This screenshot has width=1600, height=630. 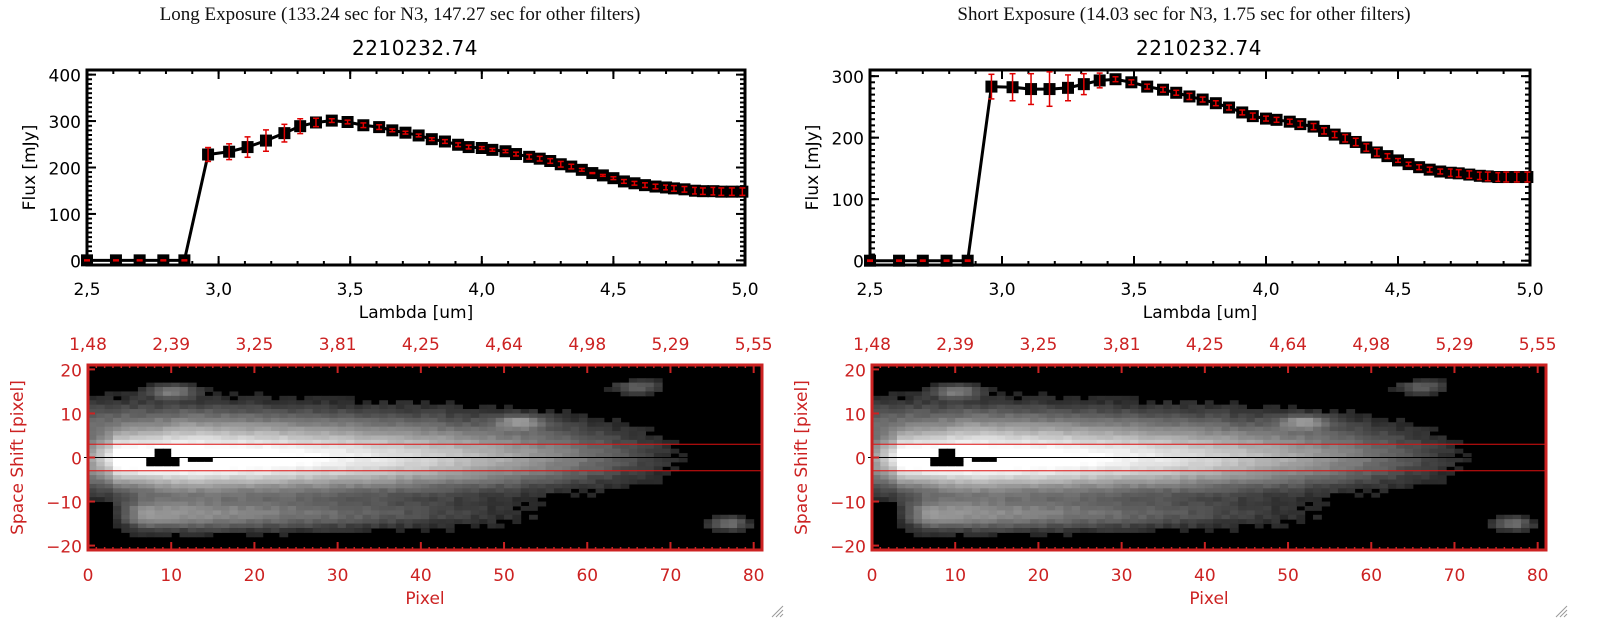 What do you see at coordinates (255, 576) in the screenshot?
I see `x-tick-label: 20` at bounding box center [255, 576].